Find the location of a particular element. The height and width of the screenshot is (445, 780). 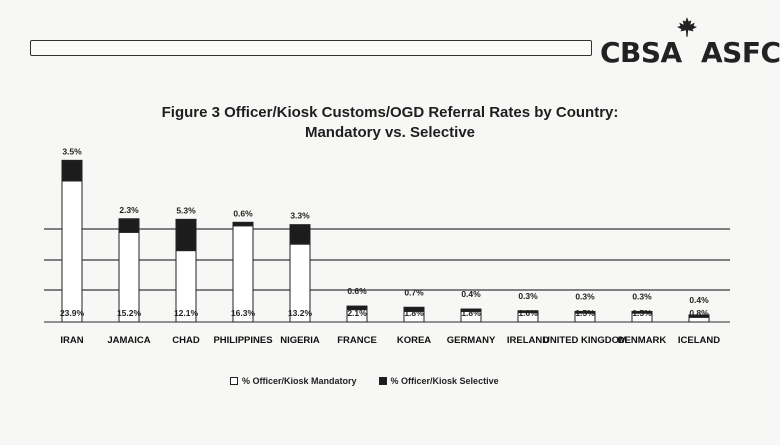

data-label-selective-3: 0.6% is located at coordinates (243, 213).